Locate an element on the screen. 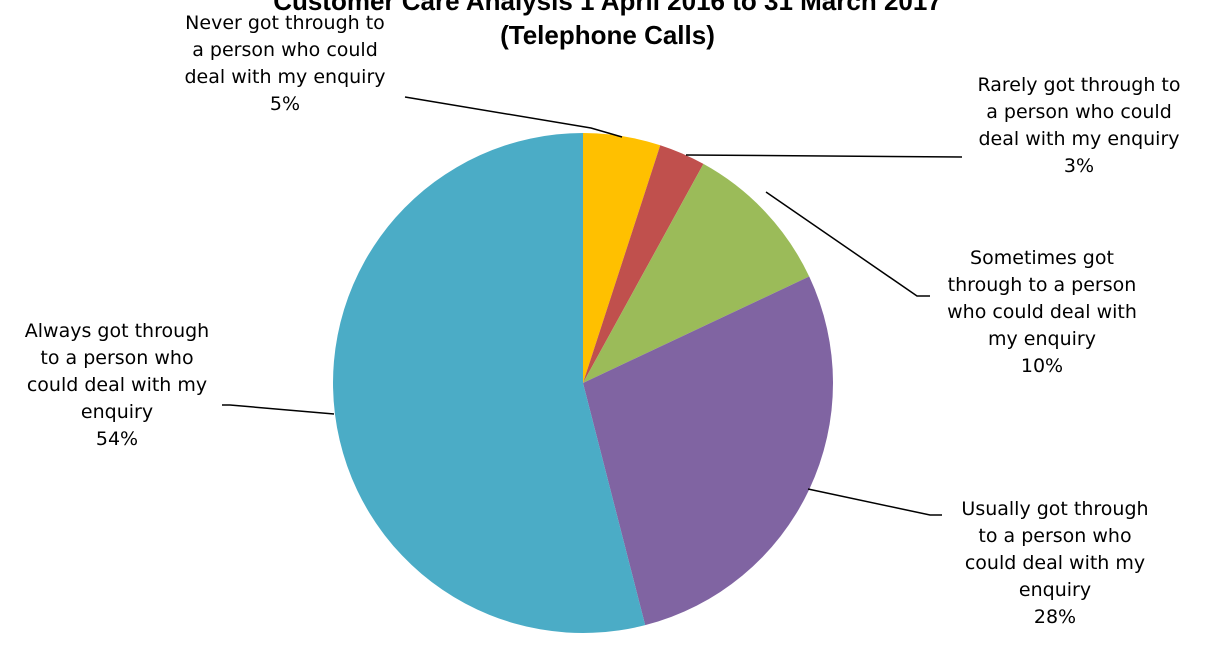  leader-sometimes is located at coordinates (847, 244).